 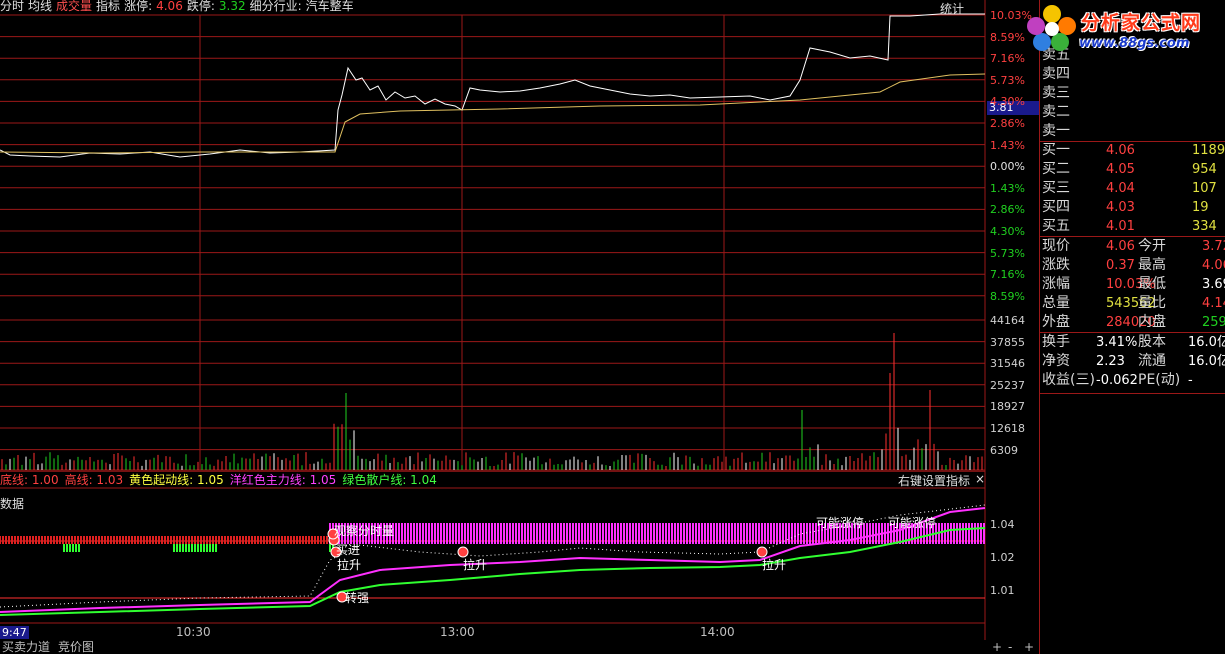 What do you see at coordinates (1133, 284) in the screenshot?
I see `quote-row: 涨幅 10.03%最低 3.69` at bounding box center [1133, 284].